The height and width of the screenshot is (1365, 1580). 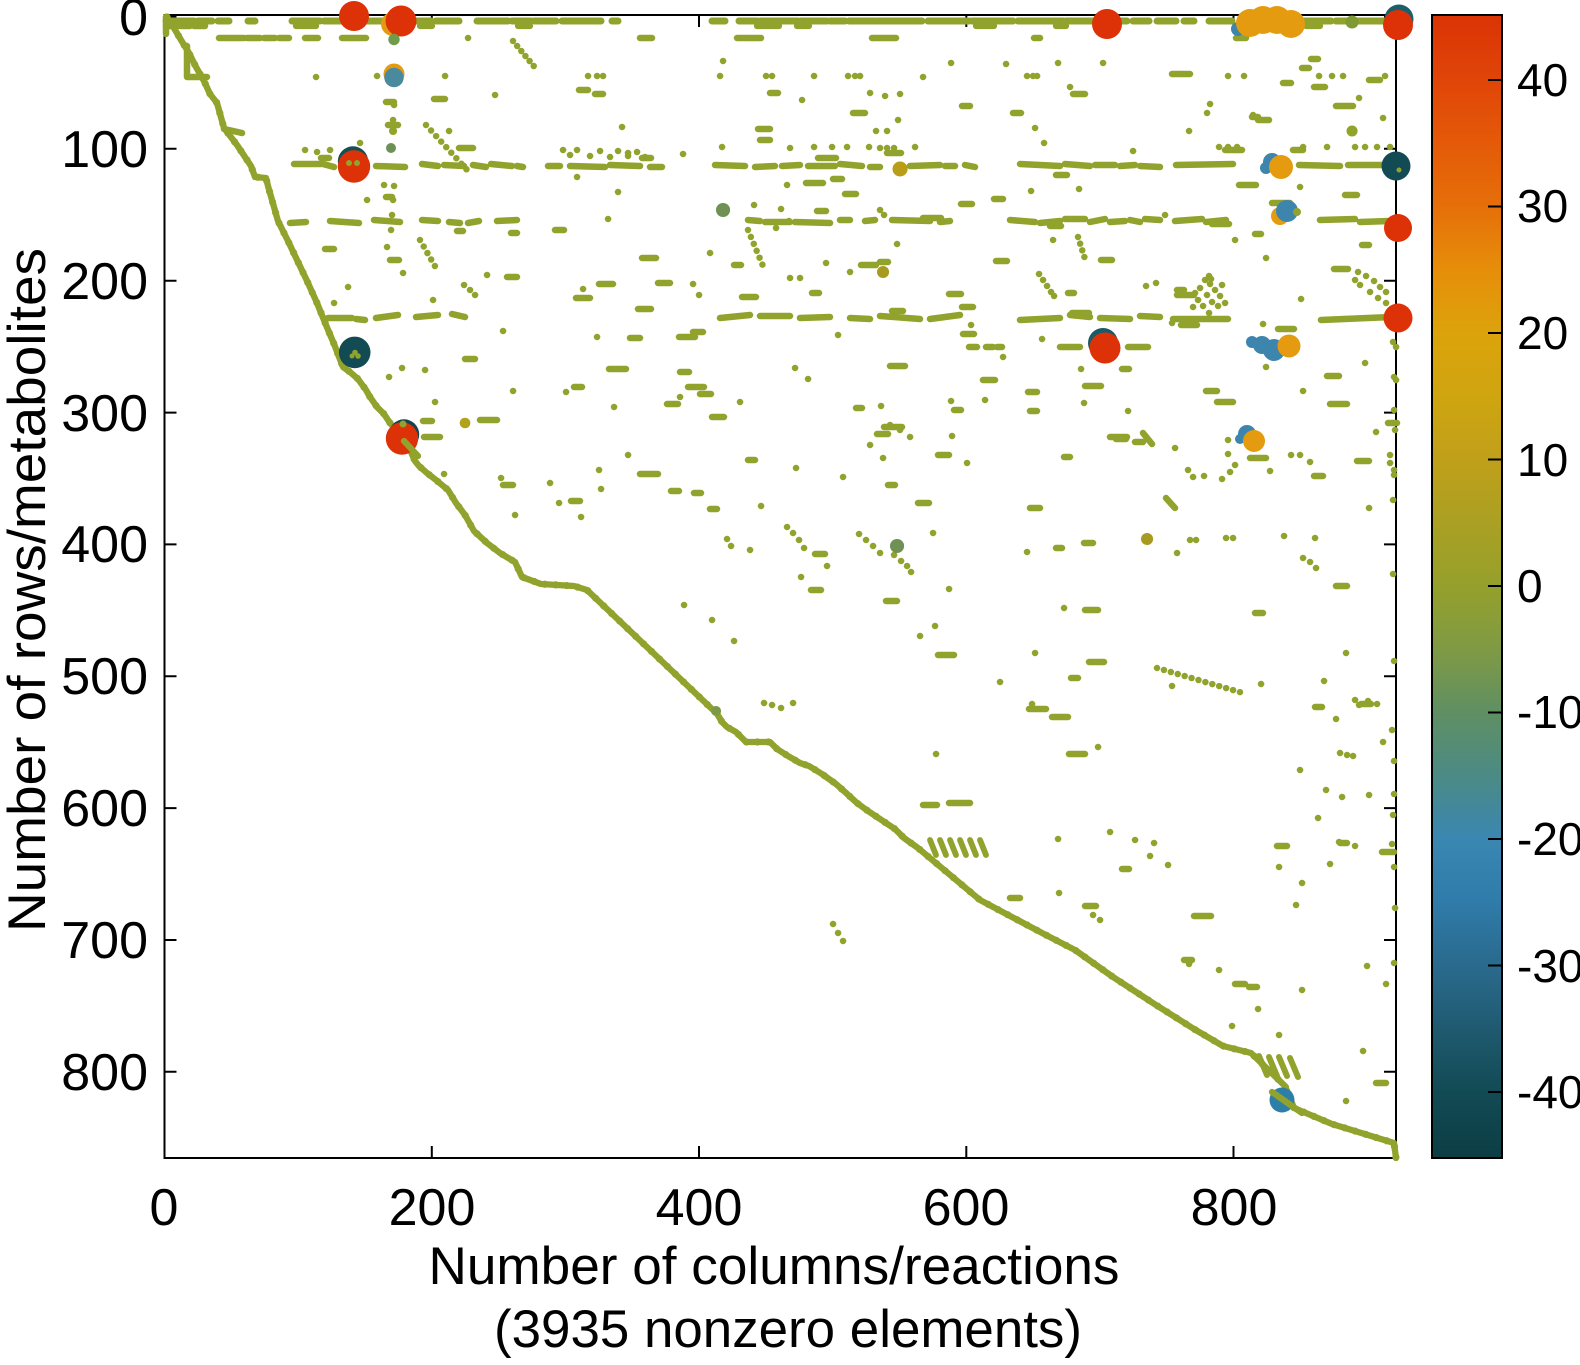 I want to click on svg-text: -10, so click(x=1548, y=712).